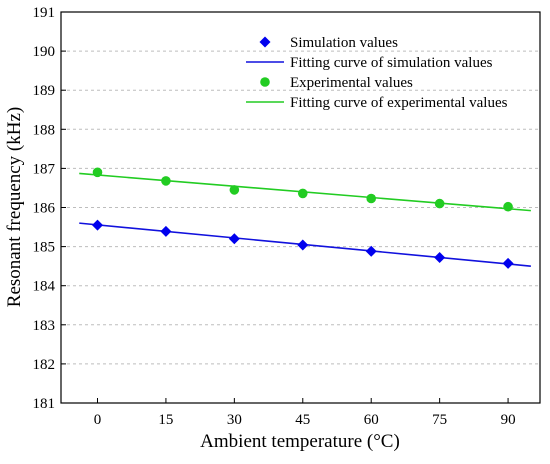 Image resolution: width=550 pixels, height=464 pixels. I want to click on y-tick-label: 184, so click(44, 287).